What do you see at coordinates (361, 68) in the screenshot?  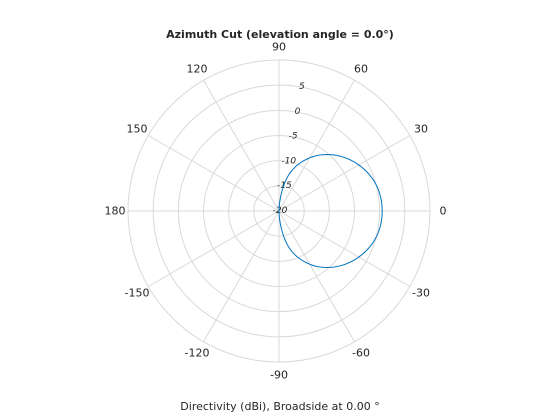 I see `angle-tick-label: 60` at bounding box center [361, 68].